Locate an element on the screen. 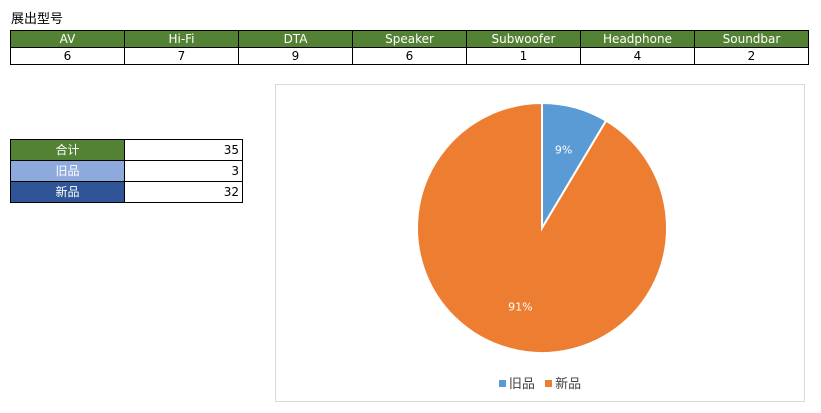 This screenshot has width=821, height=413. count-speaker: 6 is located at coordinates (409, 56).